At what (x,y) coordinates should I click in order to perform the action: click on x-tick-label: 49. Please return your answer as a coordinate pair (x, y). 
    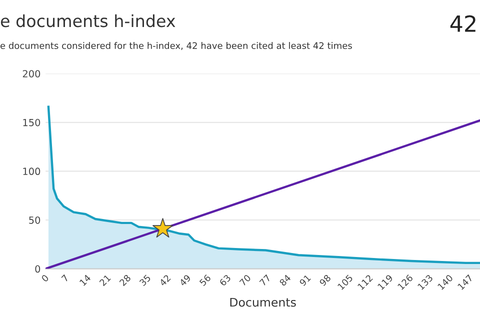
    Looking at the image, I should click on (185, 280).